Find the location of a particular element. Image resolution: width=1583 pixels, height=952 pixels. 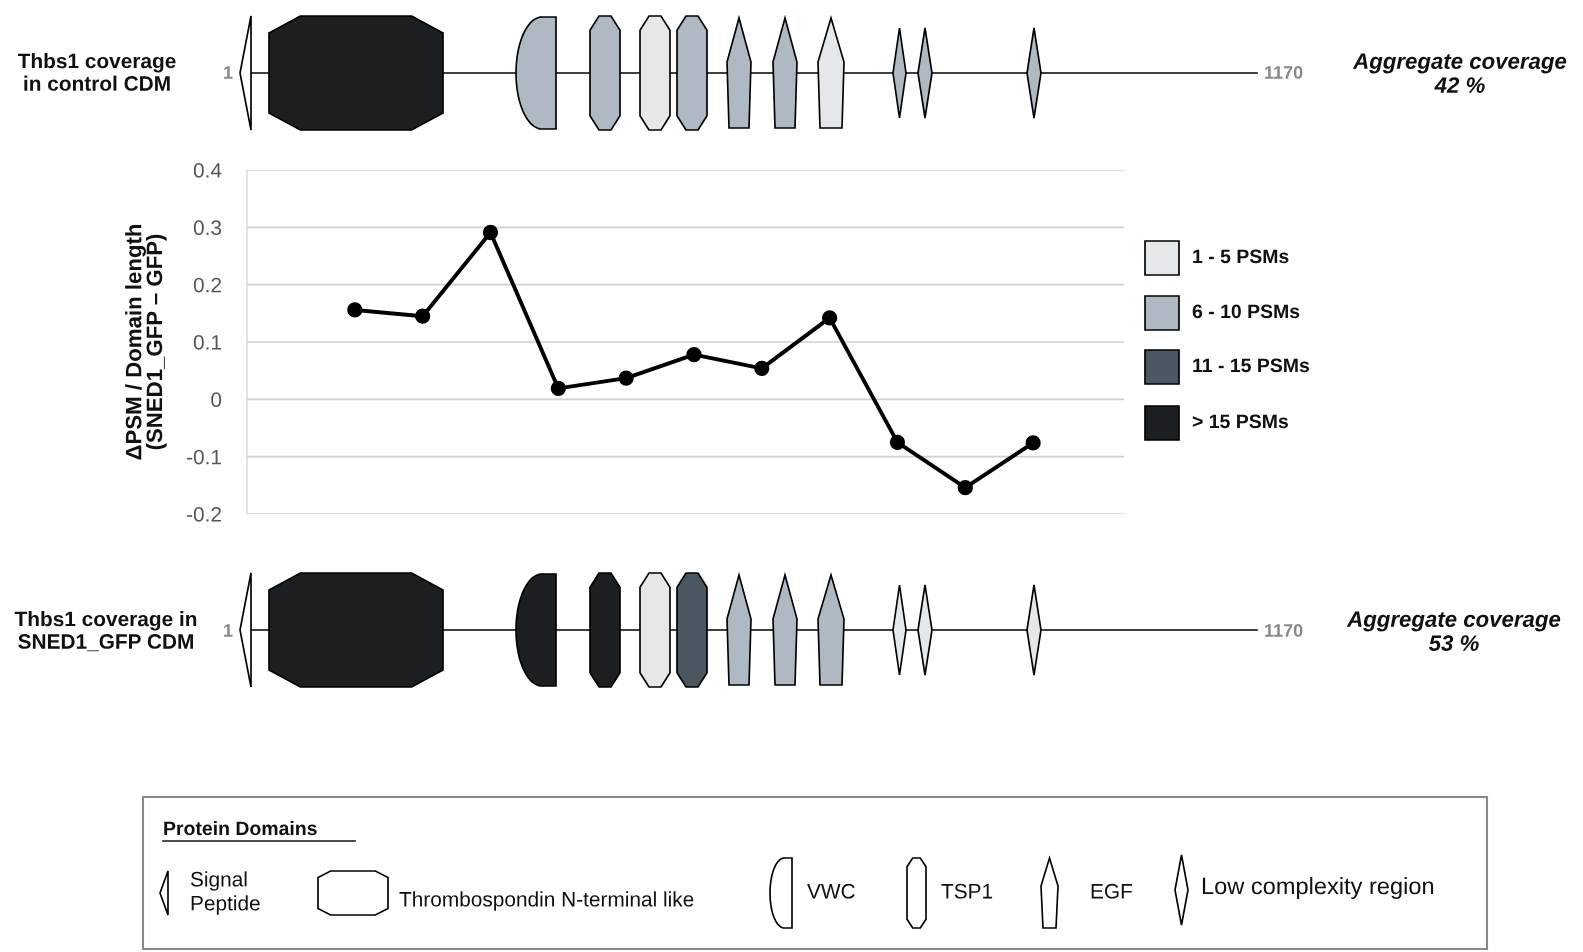

text: Protein Domains is located at coordinates (240, 828).